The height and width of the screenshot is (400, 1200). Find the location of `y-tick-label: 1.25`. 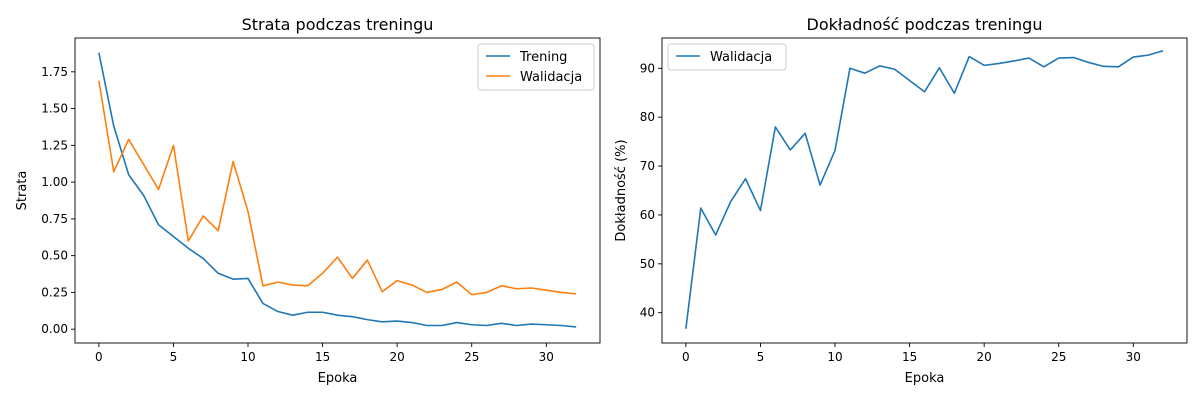

y-tick-label: 1.25 is located at coordinates (54, 145).